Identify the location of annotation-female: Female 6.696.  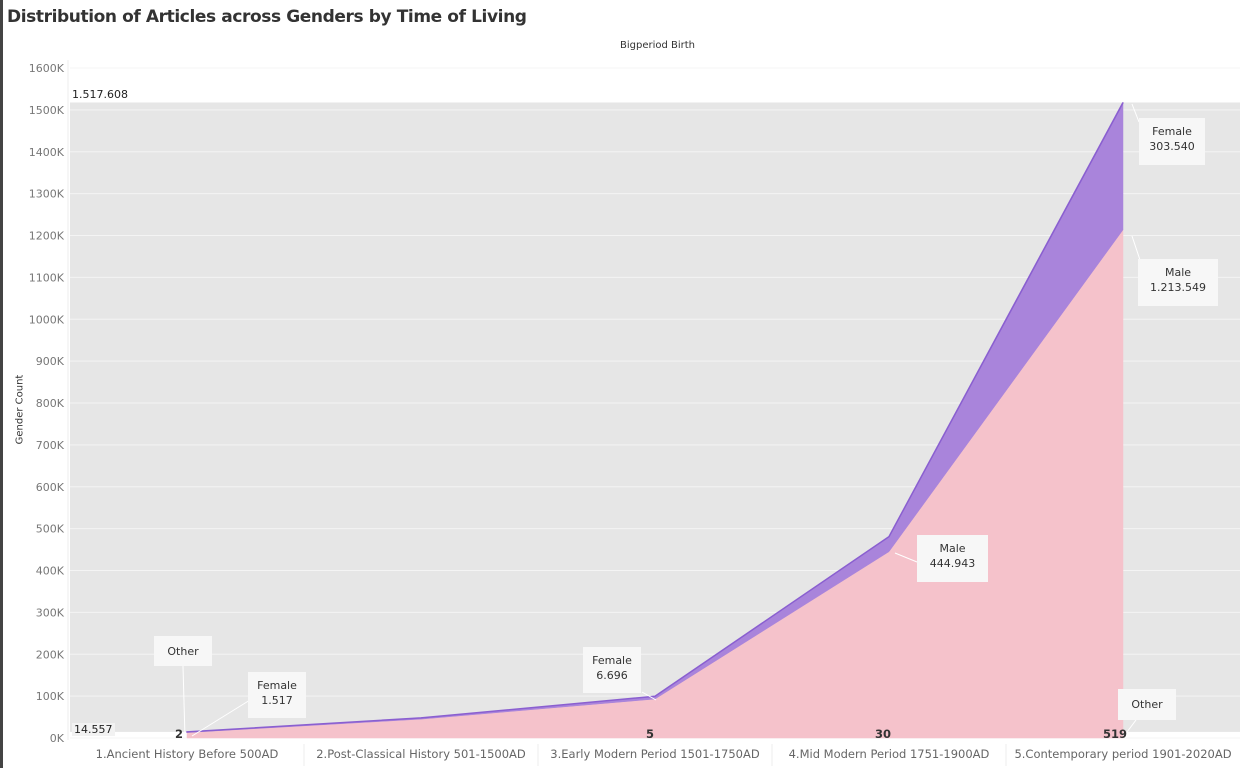
(612, 670).